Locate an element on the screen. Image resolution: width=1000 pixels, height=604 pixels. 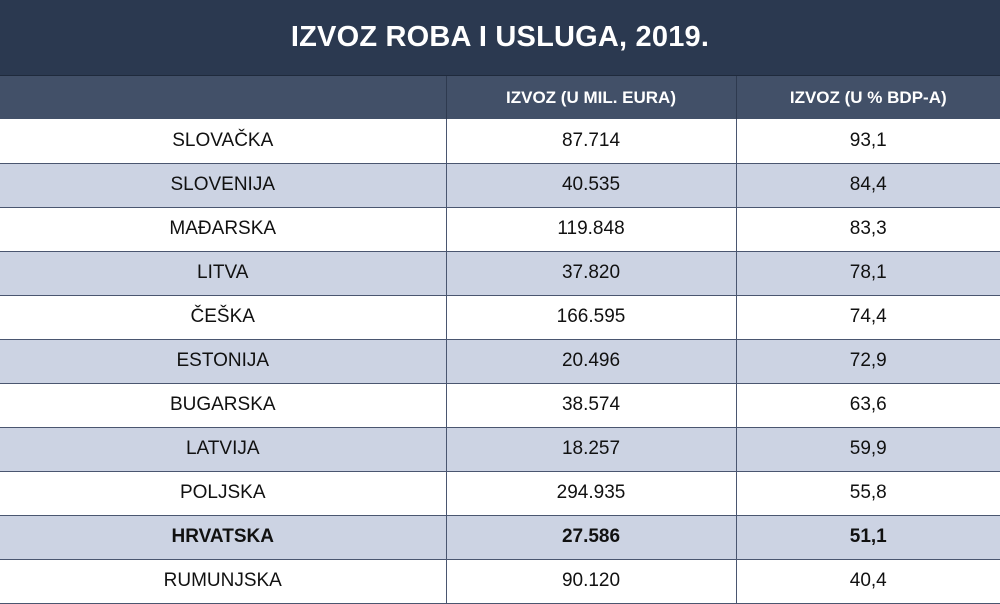
table-row: LATVIJA 18.257 59,9 is located at coordinates (500, 449).